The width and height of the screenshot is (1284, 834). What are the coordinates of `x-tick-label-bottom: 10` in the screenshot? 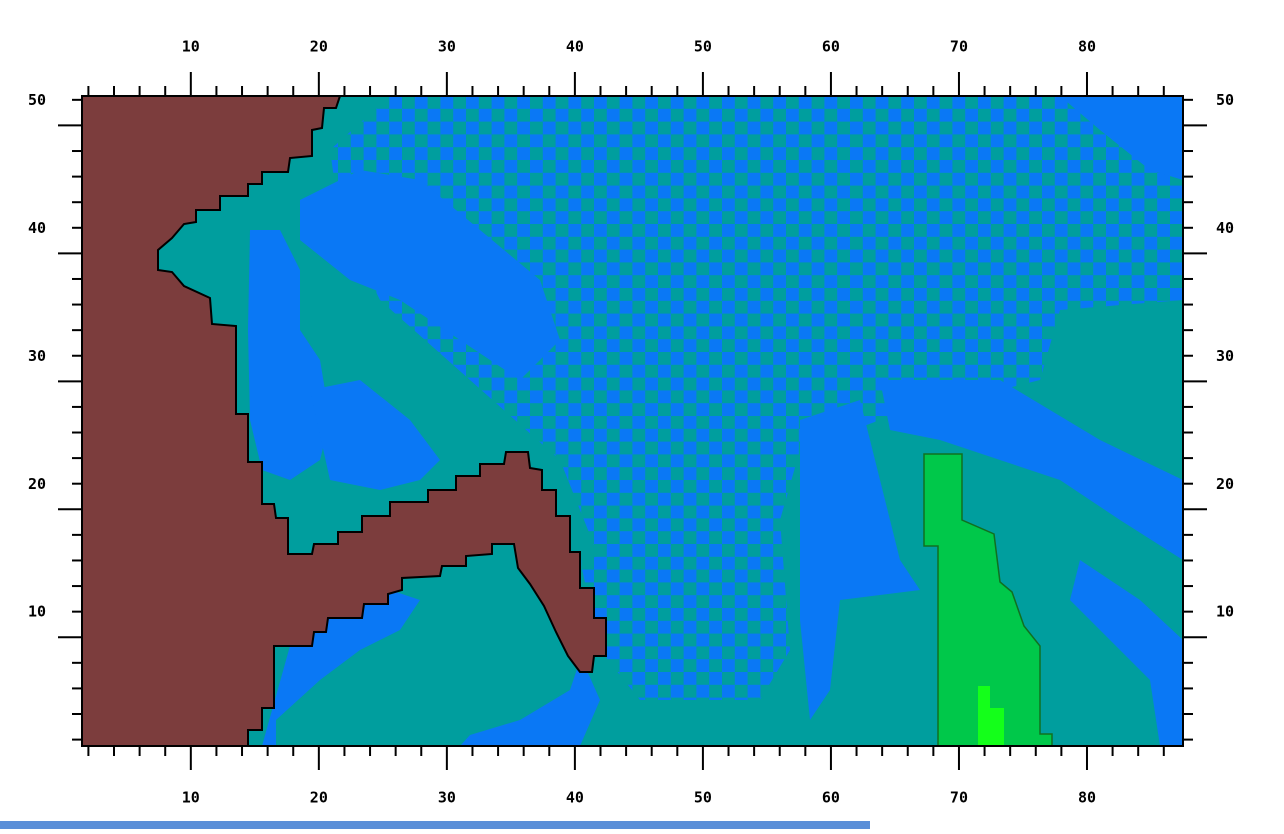 It's located at (191, 798).